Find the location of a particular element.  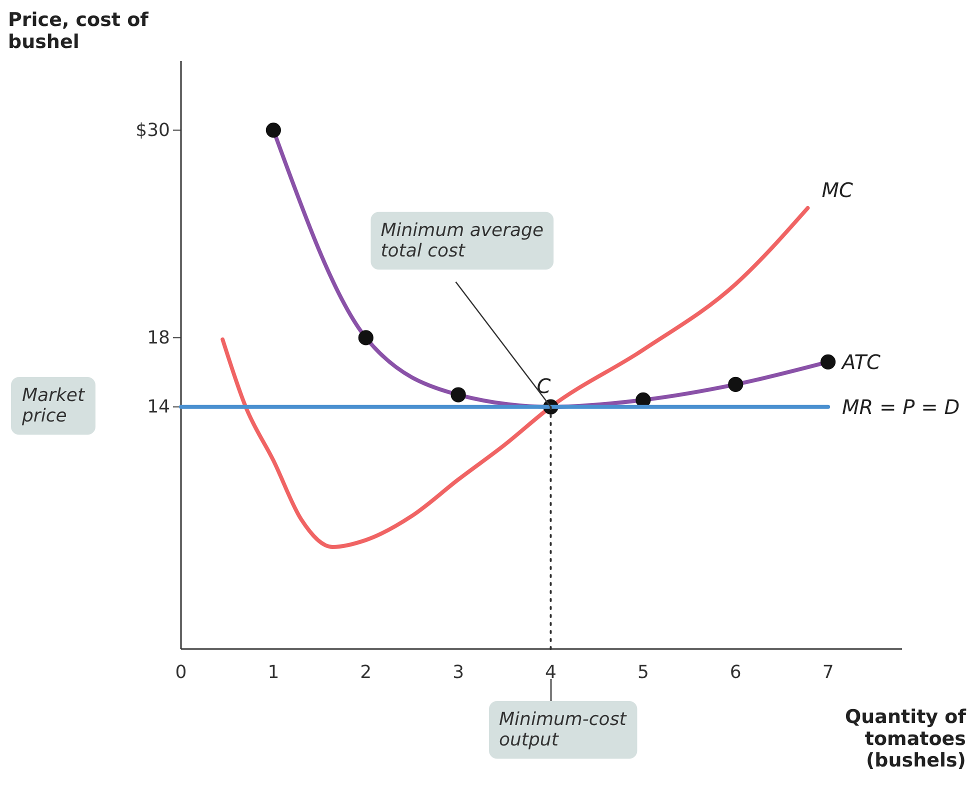

y-tick-label: 14 is located at coordinates (158, 407).